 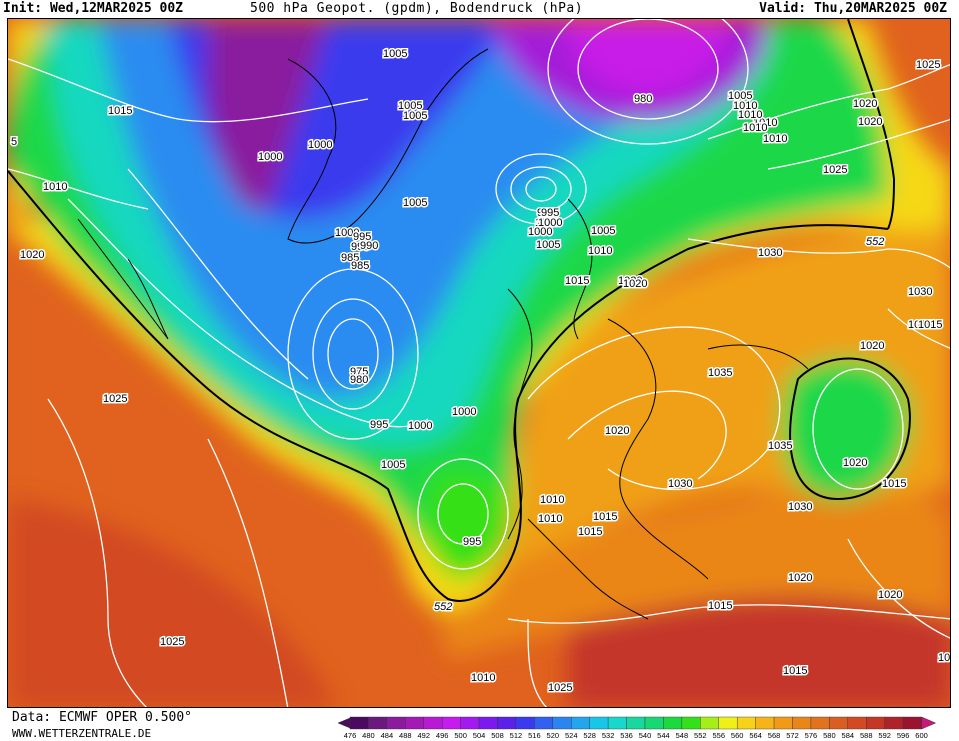 What do you see at coordinates (700, 735) in the screenshot?
I see `legend-tick-label: 552` at bounding box center [700, 735].